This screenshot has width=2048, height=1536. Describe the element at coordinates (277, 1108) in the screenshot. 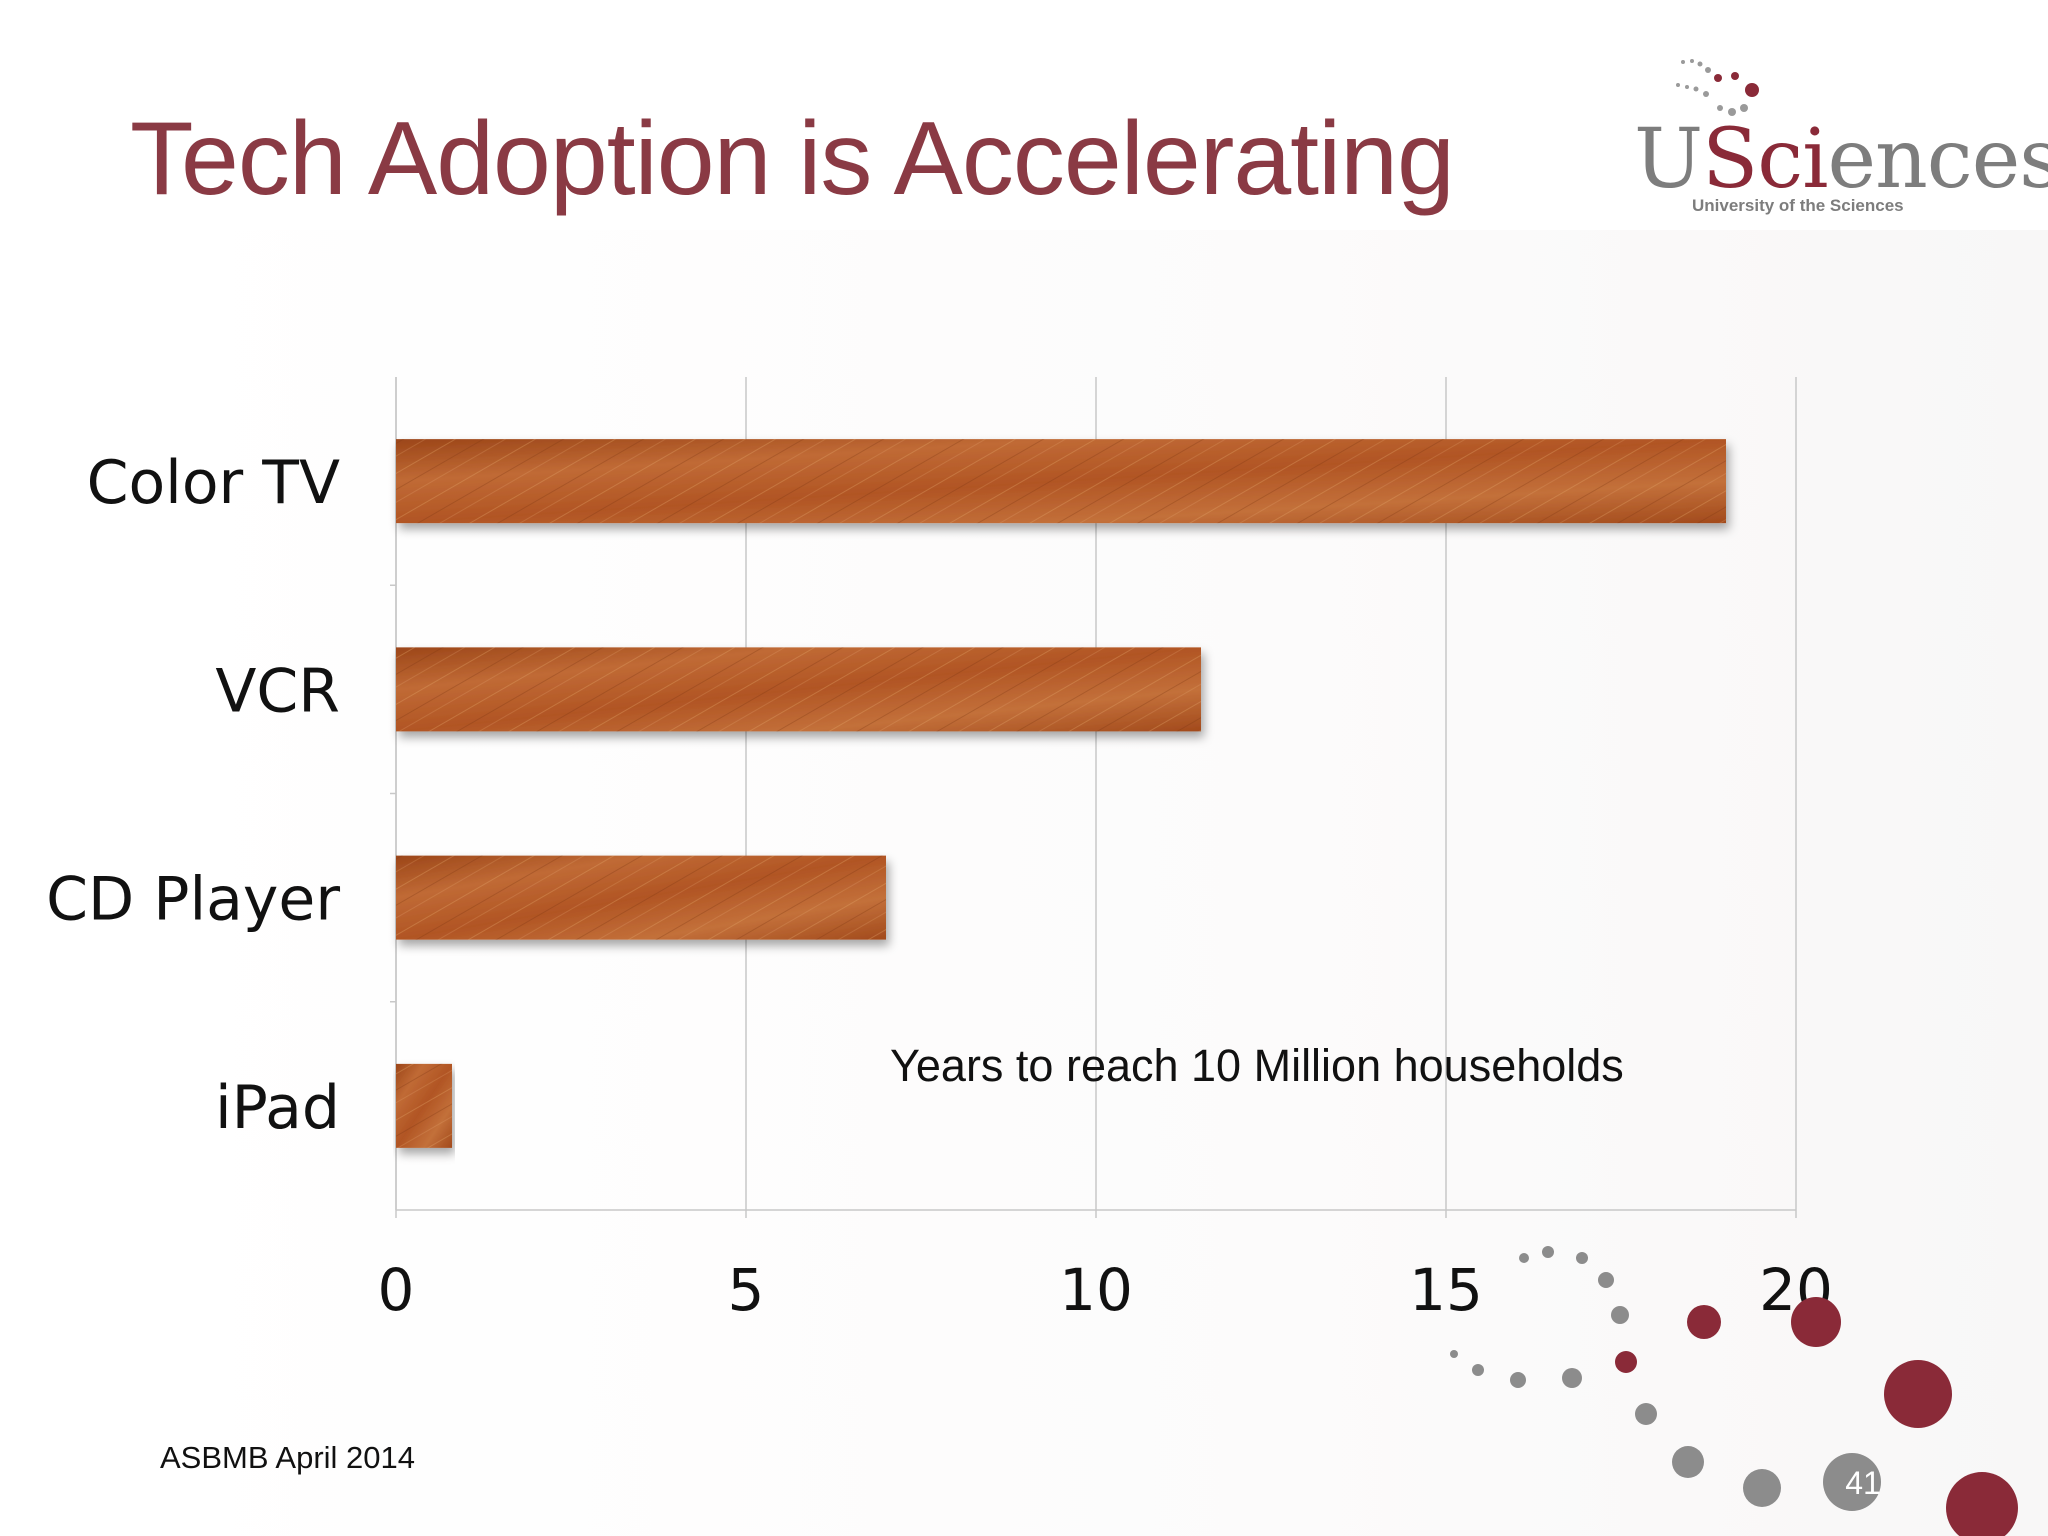

I see `category-label: iPad` at that location.